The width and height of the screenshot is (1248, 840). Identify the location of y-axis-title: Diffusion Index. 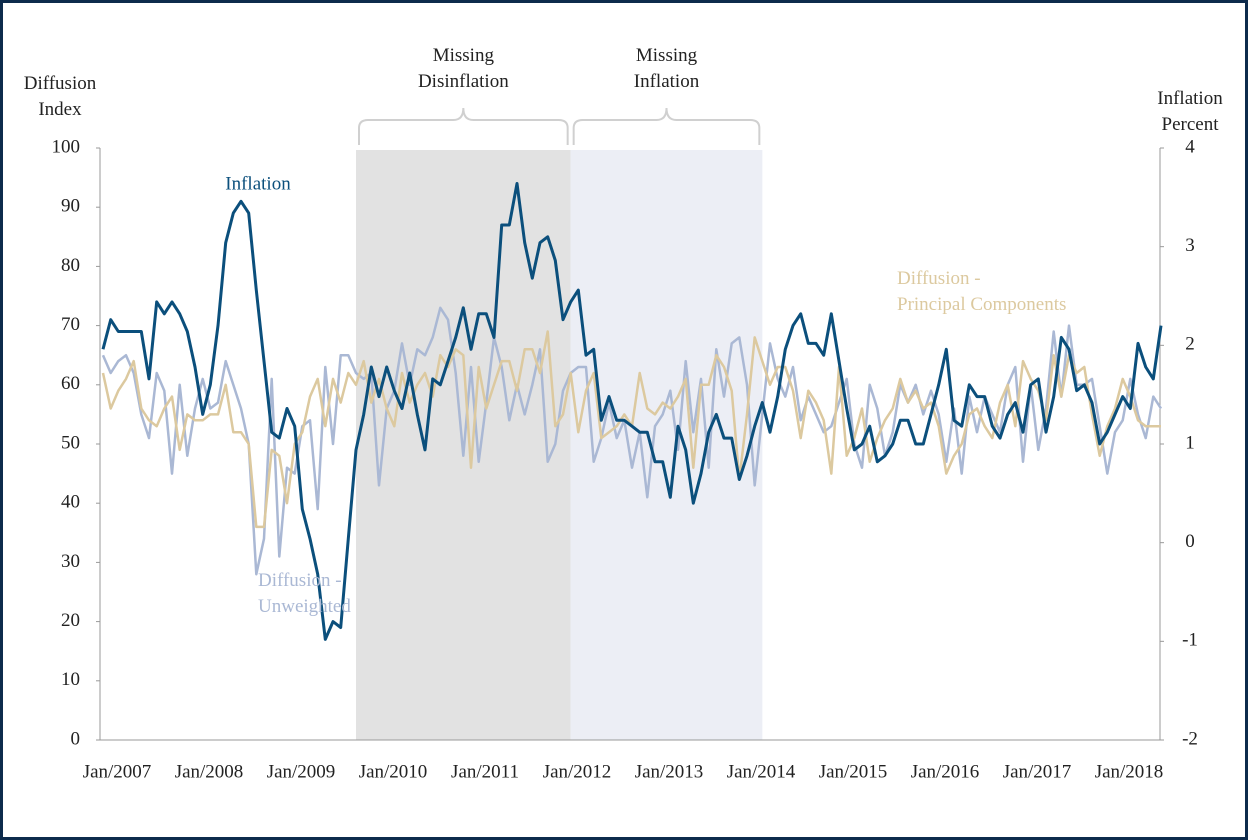
(60, 96).